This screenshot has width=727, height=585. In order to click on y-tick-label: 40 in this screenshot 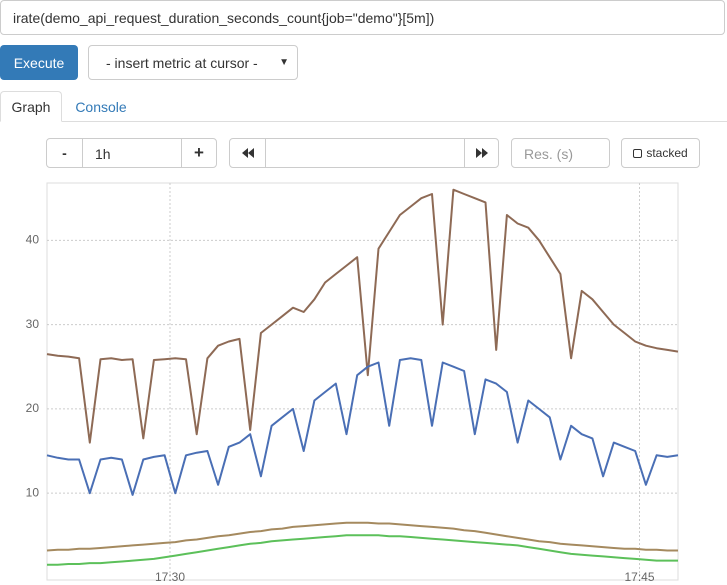, I will do `click(33, 239)`.